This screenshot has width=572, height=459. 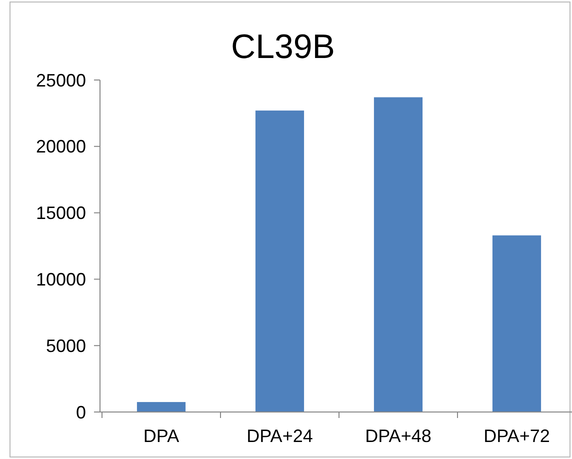 What do you see at coordinates (161, 436) in the screenshot?
I see `x-tick-label: DPA` at bounding box center [161, 436].